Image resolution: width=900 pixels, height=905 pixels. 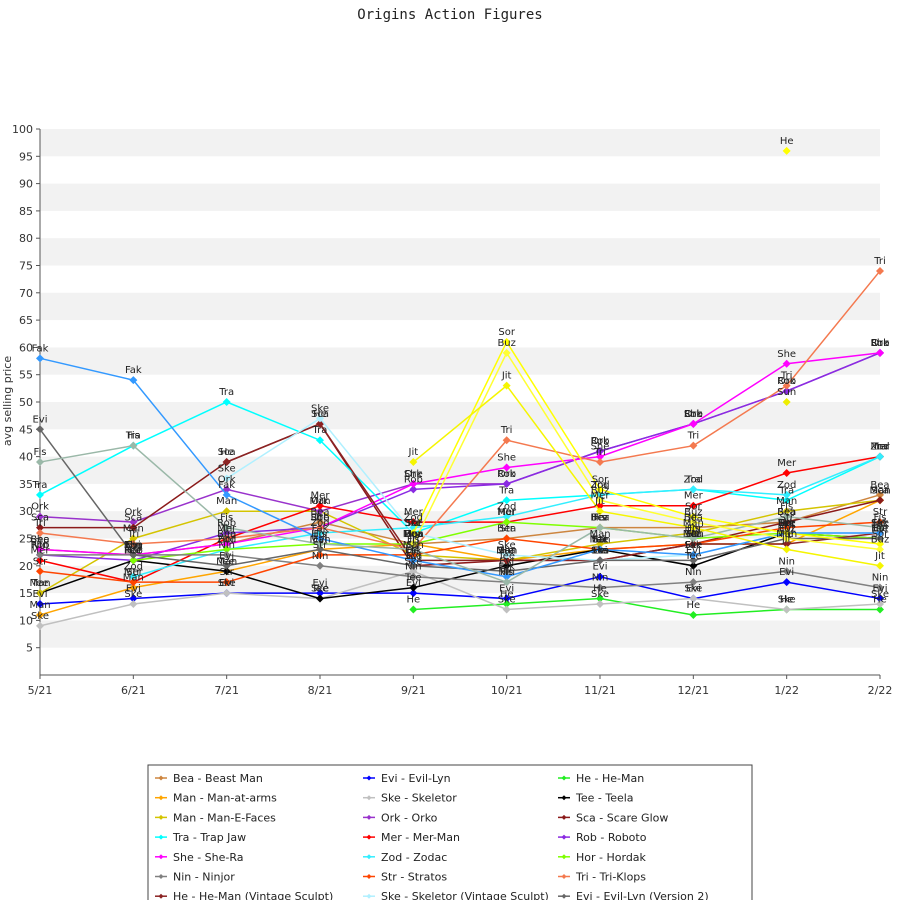 What do you see at coordinates (600, 690) in the screenshot?
I see `x-tick-label: 11/21` at bounding box center [600, 690].